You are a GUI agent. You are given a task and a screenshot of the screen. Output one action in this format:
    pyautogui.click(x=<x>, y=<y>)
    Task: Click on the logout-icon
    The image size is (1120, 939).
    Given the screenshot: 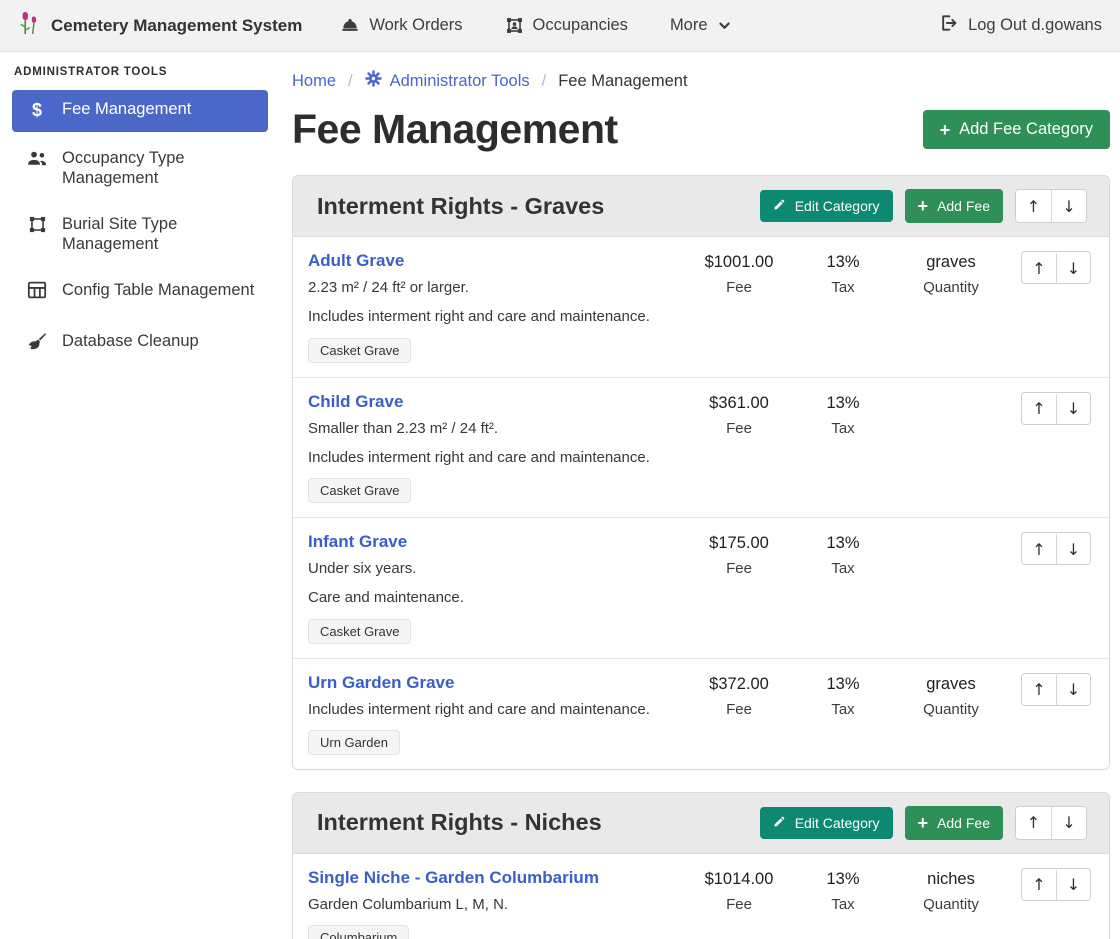 What is the action you would take?
    pyautogui.click(x=949, y=25)
    